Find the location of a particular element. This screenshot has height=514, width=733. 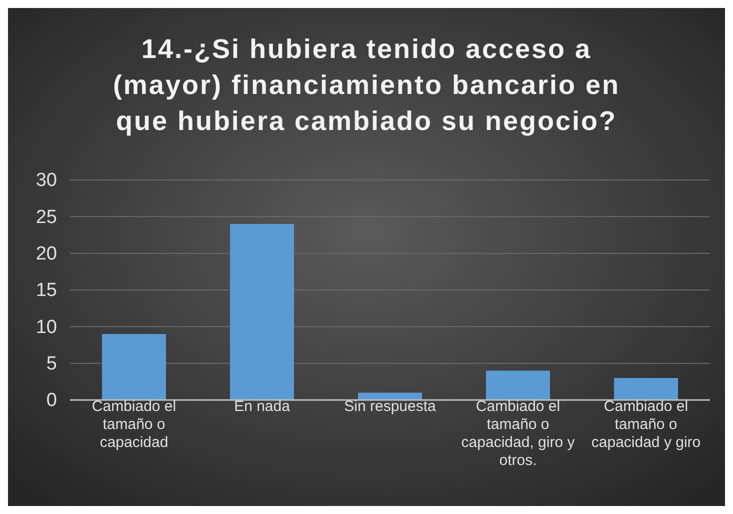

x-tick-label: Sin respuesta is located at coordinates (390, 406).